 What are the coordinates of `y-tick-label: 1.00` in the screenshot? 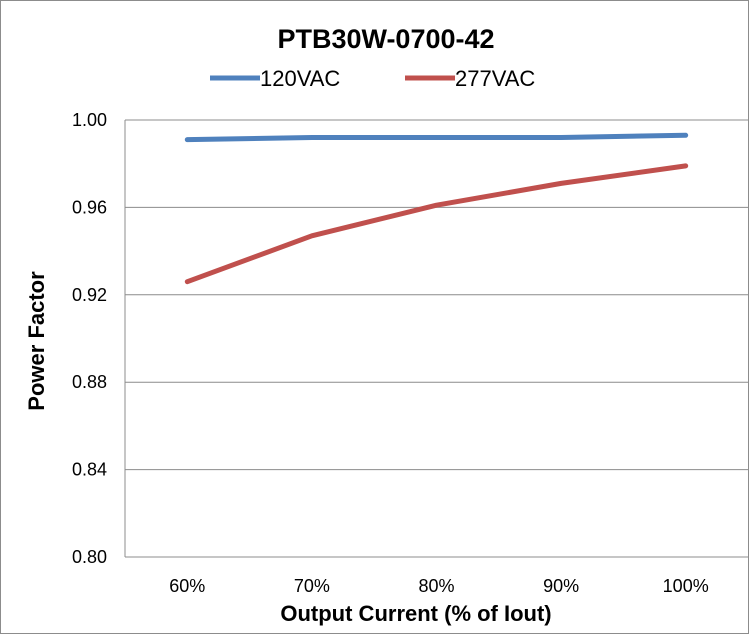 It's located at (89, 120).